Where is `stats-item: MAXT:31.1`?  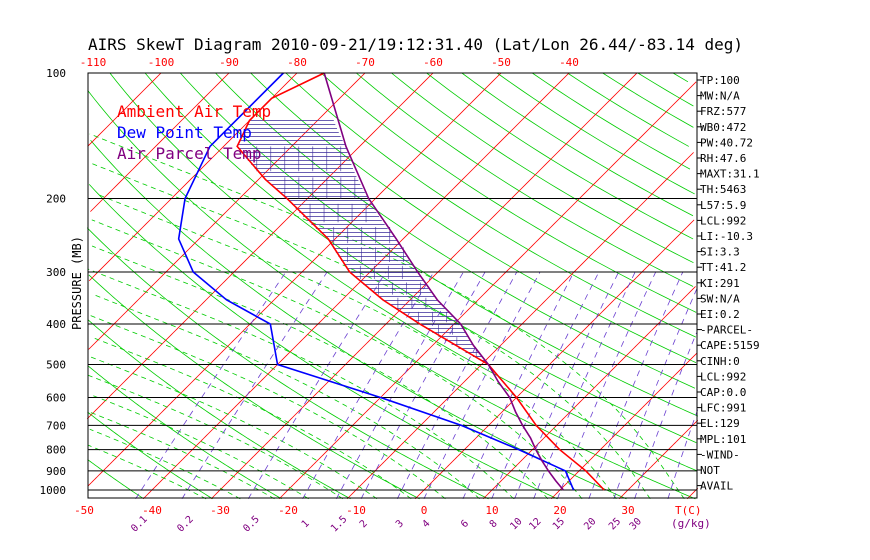
stats-item: MAXT:31.1 is located at coordinates (730, 174).